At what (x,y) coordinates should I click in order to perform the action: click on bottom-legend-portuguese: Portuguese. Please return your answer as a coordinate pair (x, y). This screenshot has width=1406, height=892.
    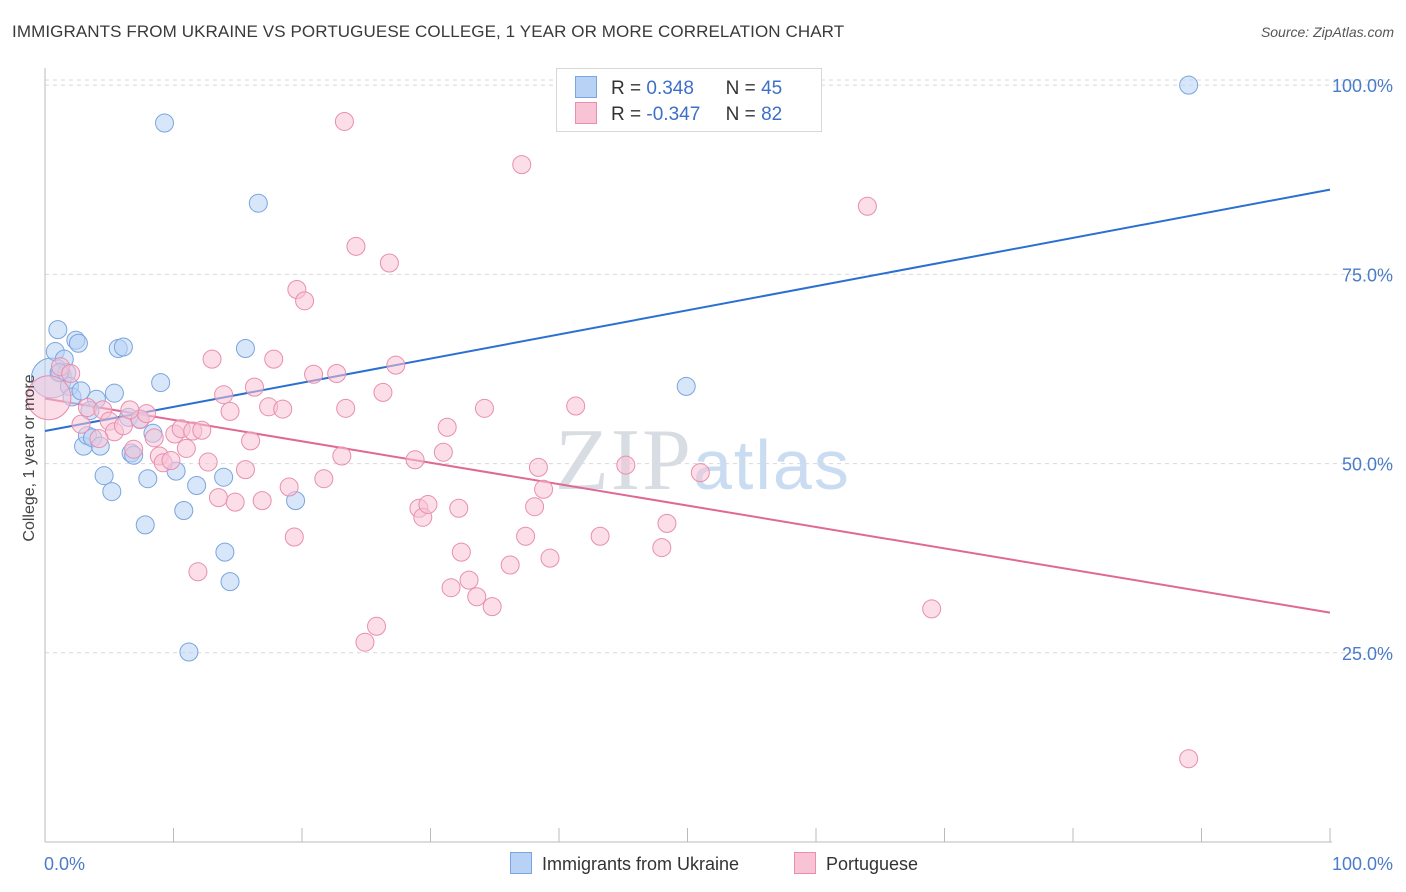
    Looking at the image, I should click on (856, 863).